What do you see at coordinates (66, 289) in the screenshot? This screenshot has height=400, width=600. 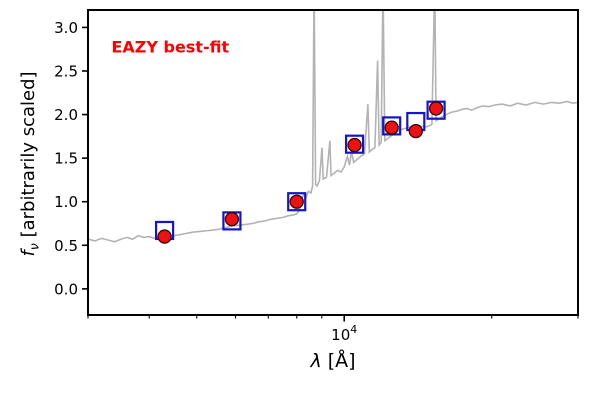 I see `y-tick-label: 0.0` at bounding box center [66, 289].